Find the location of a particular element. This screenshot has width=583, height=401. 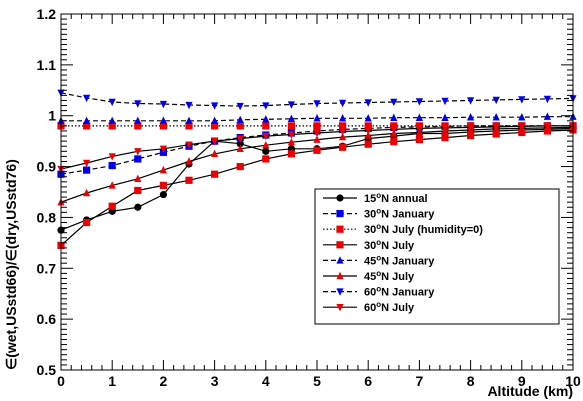

legend-label: 15oN annual is located at coordinates (396, 198).